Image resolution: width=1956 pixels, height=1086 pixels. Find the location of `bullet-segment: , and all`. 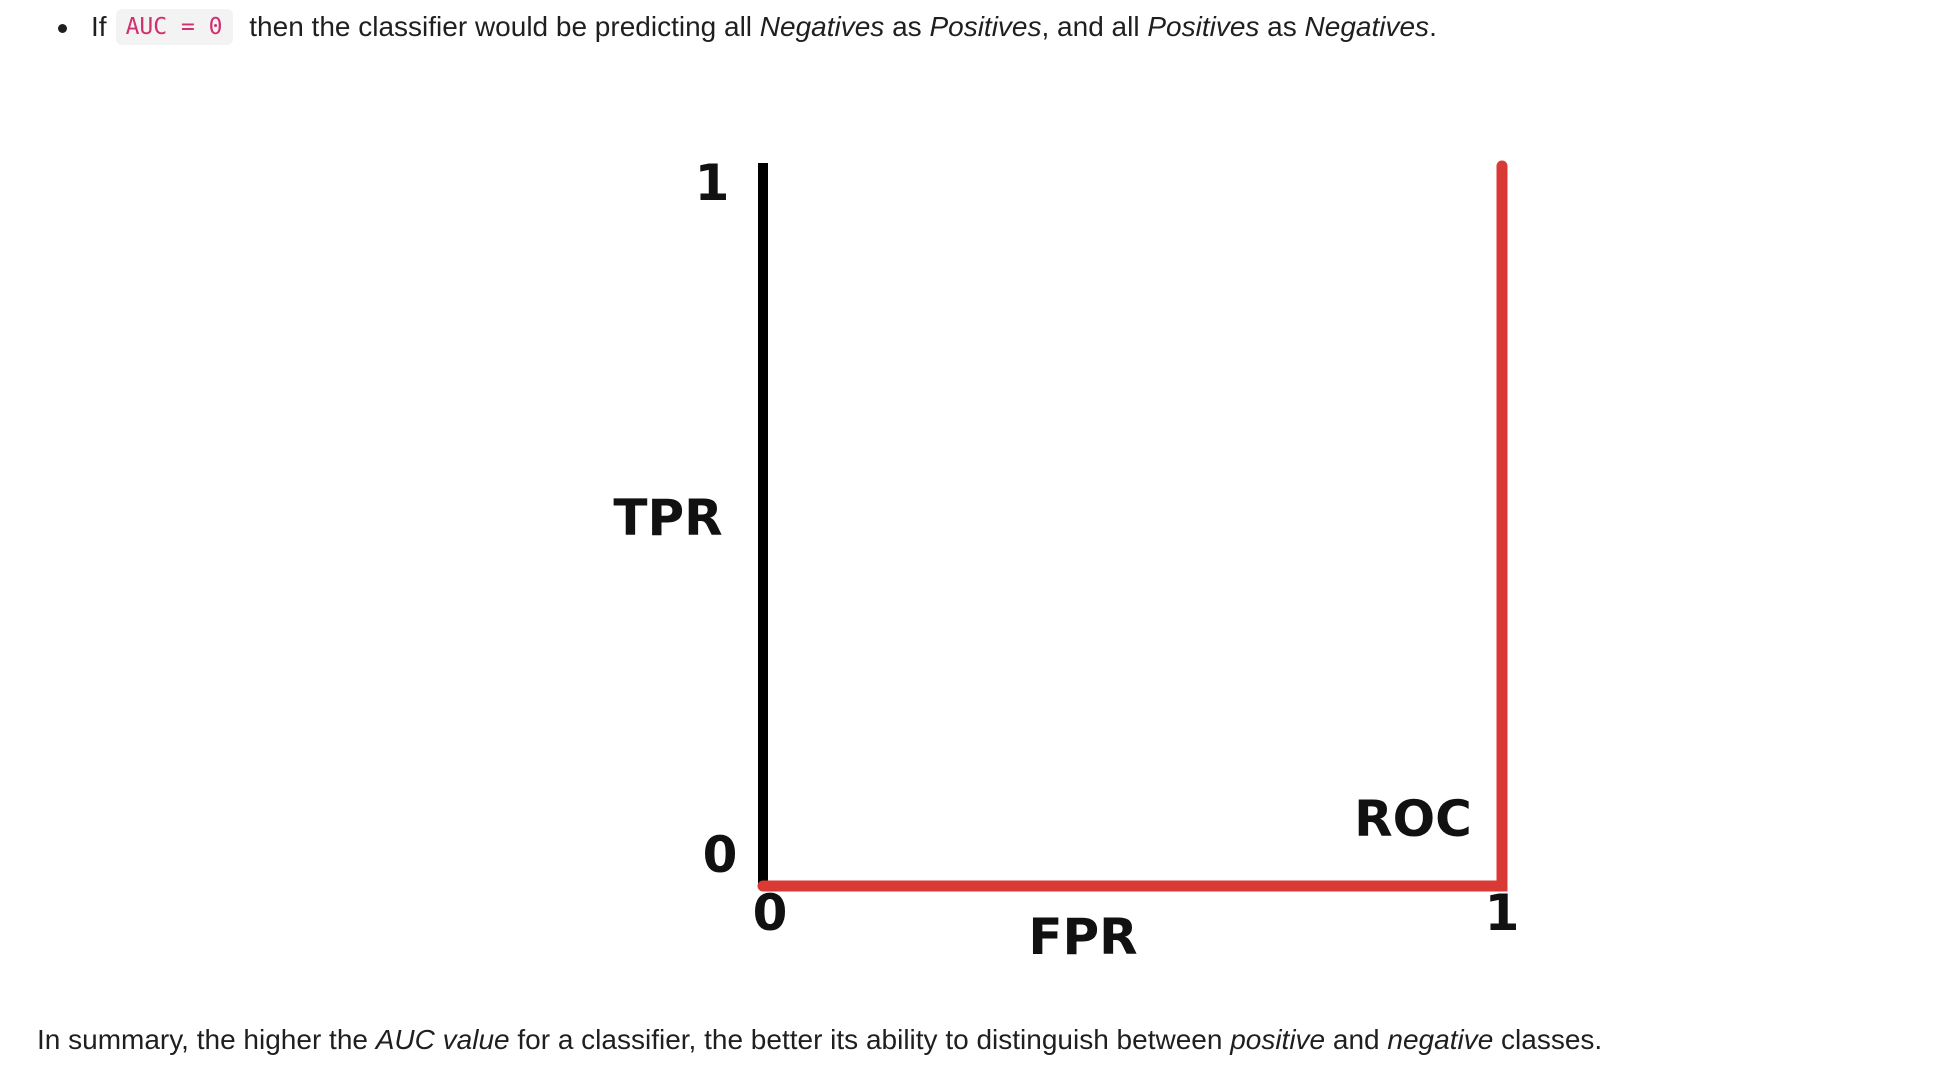

bullet-segment: , and all is located at coordinates (1094, 26).